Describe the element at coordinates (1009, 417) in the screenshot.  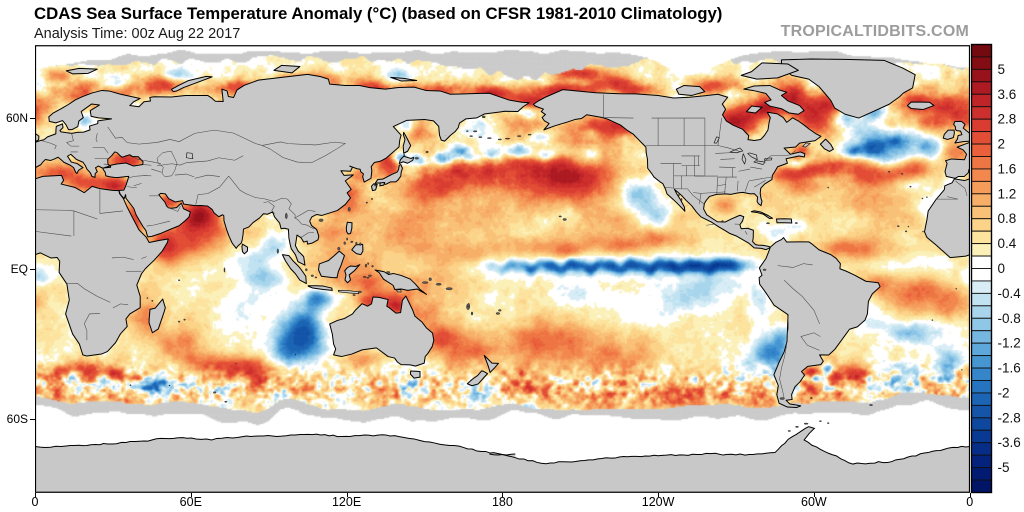
I see `svg-text: -2.8` at that location.